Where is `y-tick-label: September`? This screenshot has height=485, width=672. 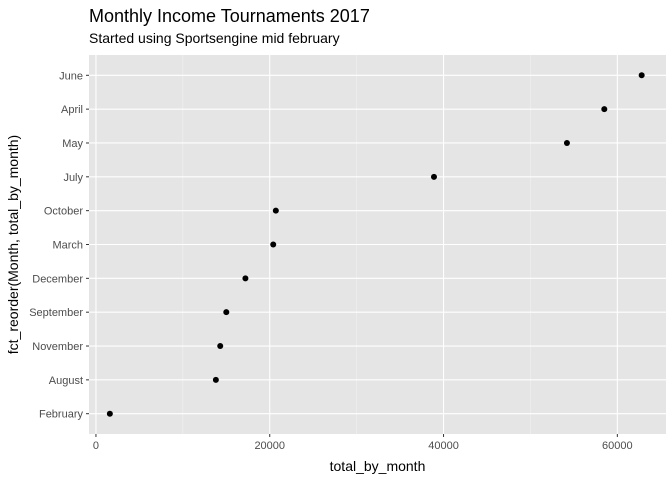
y-tick-label: September is located at coordinates (56, 313).